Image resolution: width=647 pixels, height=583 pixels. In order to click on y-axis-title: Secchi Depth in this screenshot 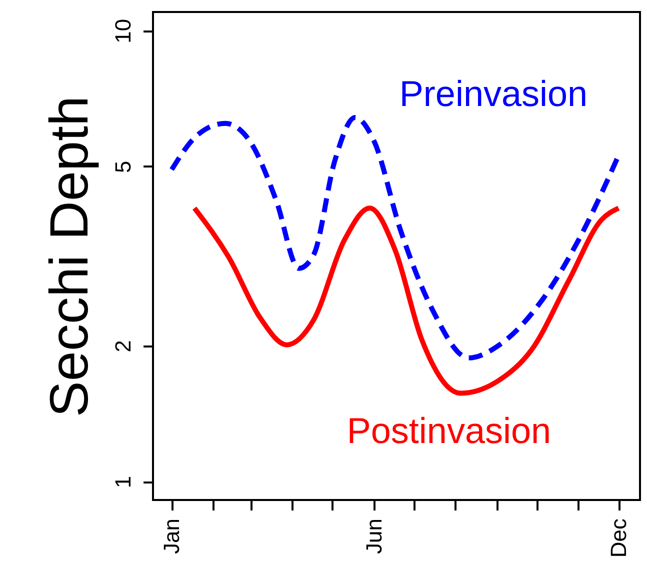, I will do `click(70, 257)`.